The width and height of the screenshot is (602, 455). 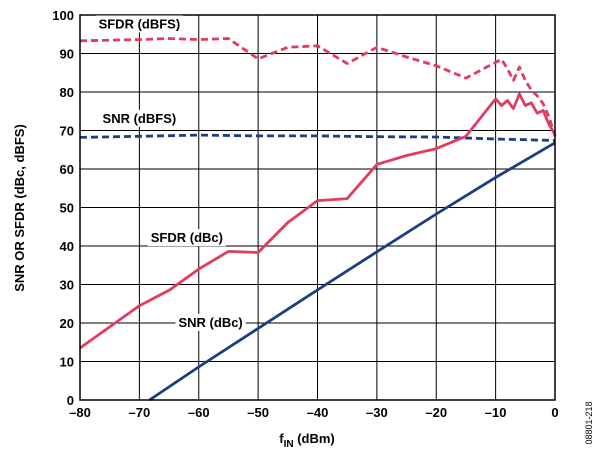 I want to click on figure-id: 08801-218, so click(x=589, y=422).